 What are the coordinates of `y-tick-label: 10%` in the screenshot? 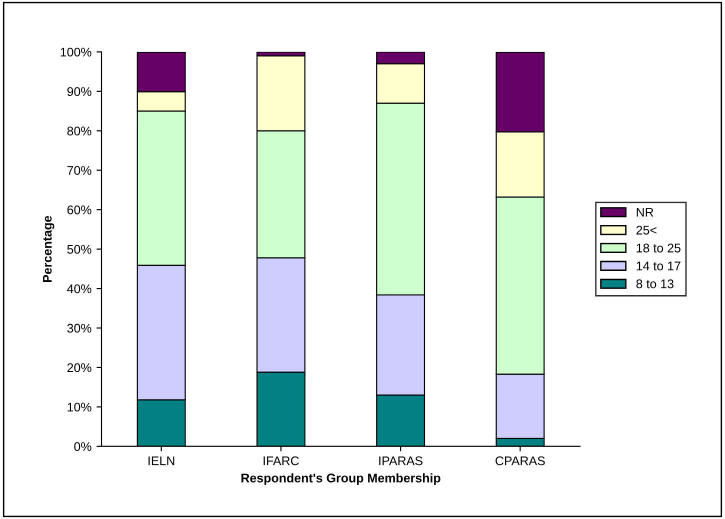 It's located at (80, 407).